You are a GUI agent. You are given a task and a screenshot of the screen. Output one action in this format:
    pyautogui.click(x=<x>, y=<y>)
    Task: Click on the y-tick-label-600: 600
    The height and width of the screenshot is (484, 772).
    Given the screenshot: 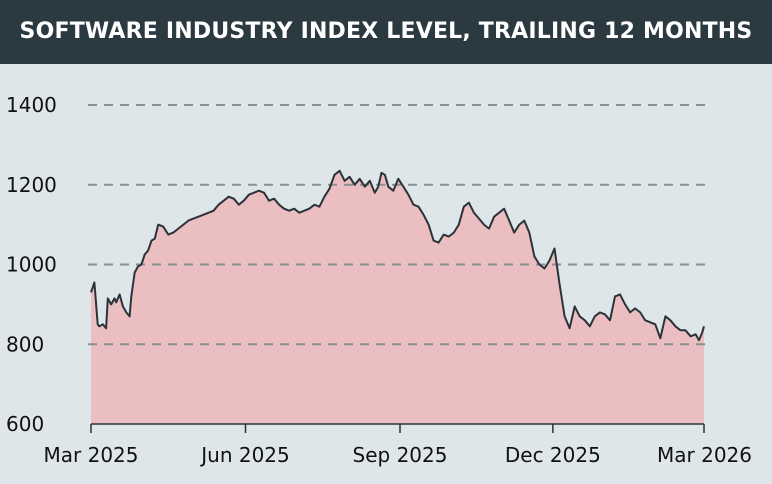 What is the action you would take?
    pyautogui.click(x=25, y=424)
    